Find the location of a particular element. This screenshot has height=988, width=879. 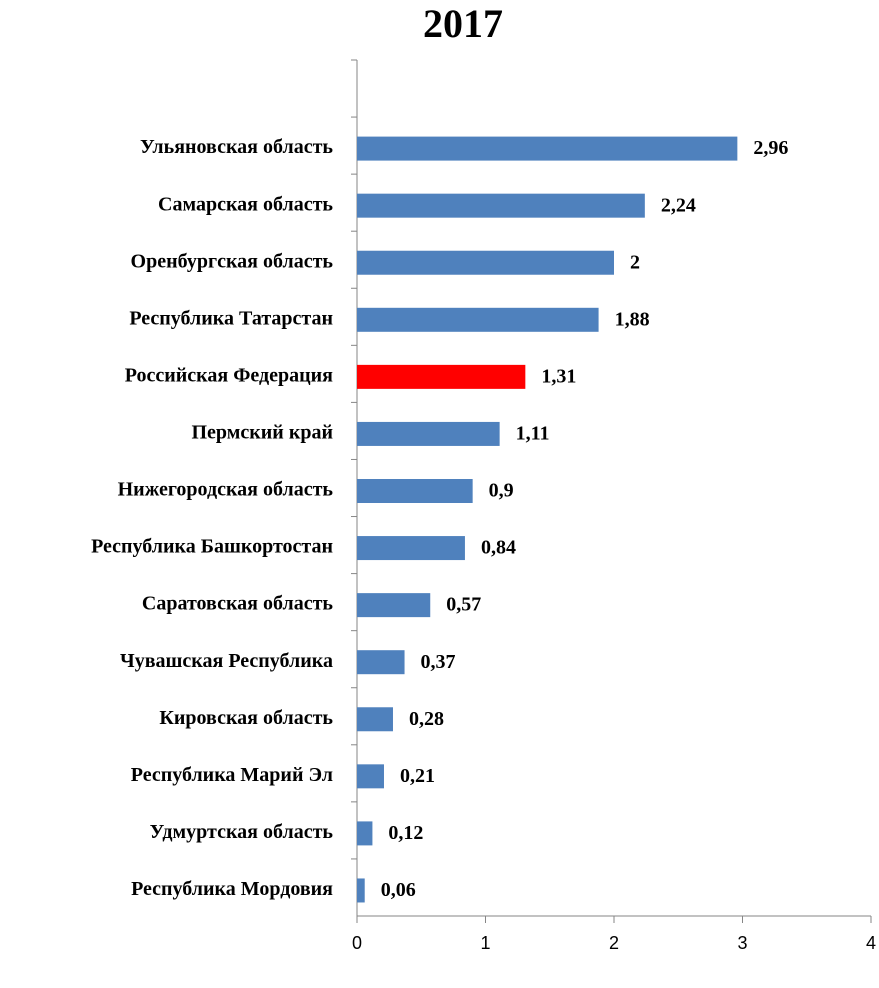

y-tick-label: Чувашская Республика is located at coordinates (226, 661).